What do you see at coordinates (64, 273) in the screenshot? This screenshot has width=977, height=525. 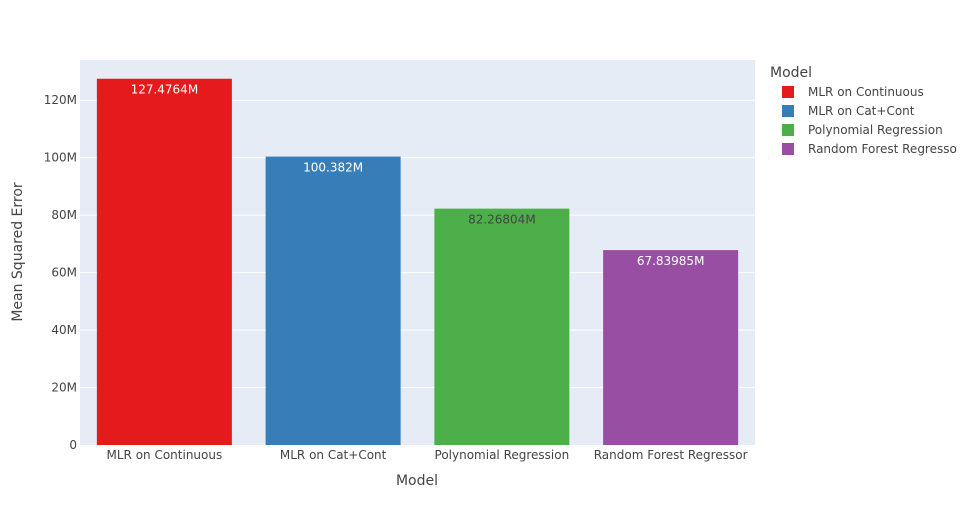 I see `y-tick-label: 60M` at bounding box center [64, 273].